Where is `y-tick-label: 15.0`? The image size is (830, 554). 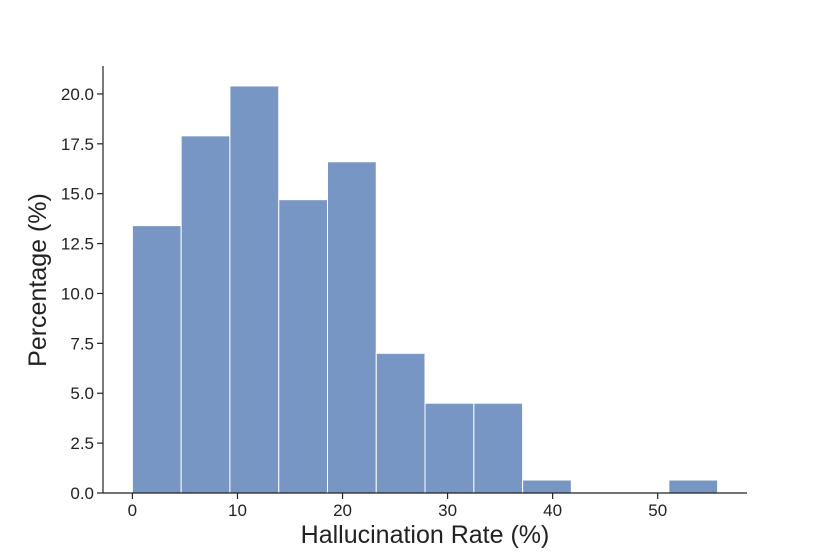
y-tick-label: 15.0 is located at coordinates (77, 194).